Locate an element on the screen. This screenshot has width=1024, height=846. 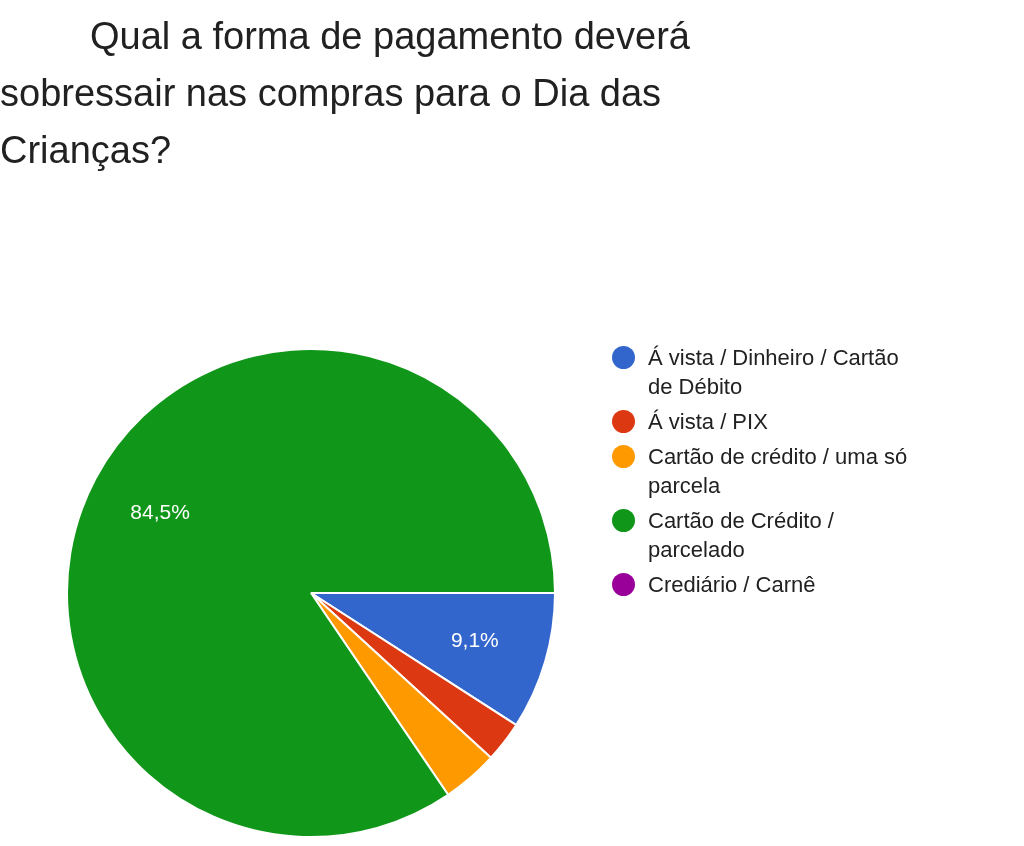
data-label: 9,1% is located at coordinates (474, 639).